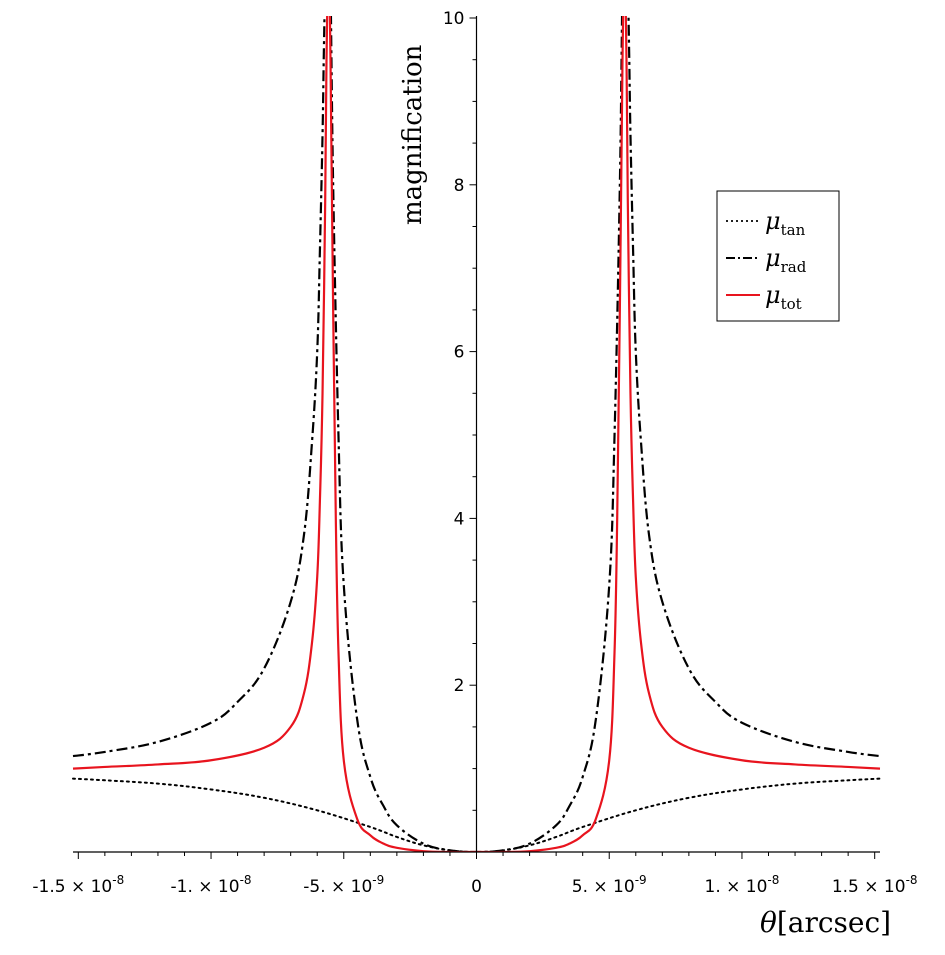  What do you see at coordinates (869, 887) in the screenshot?
I see `x-tick-mantissa: 1.5 × 10` at bounding box center [869, 887].